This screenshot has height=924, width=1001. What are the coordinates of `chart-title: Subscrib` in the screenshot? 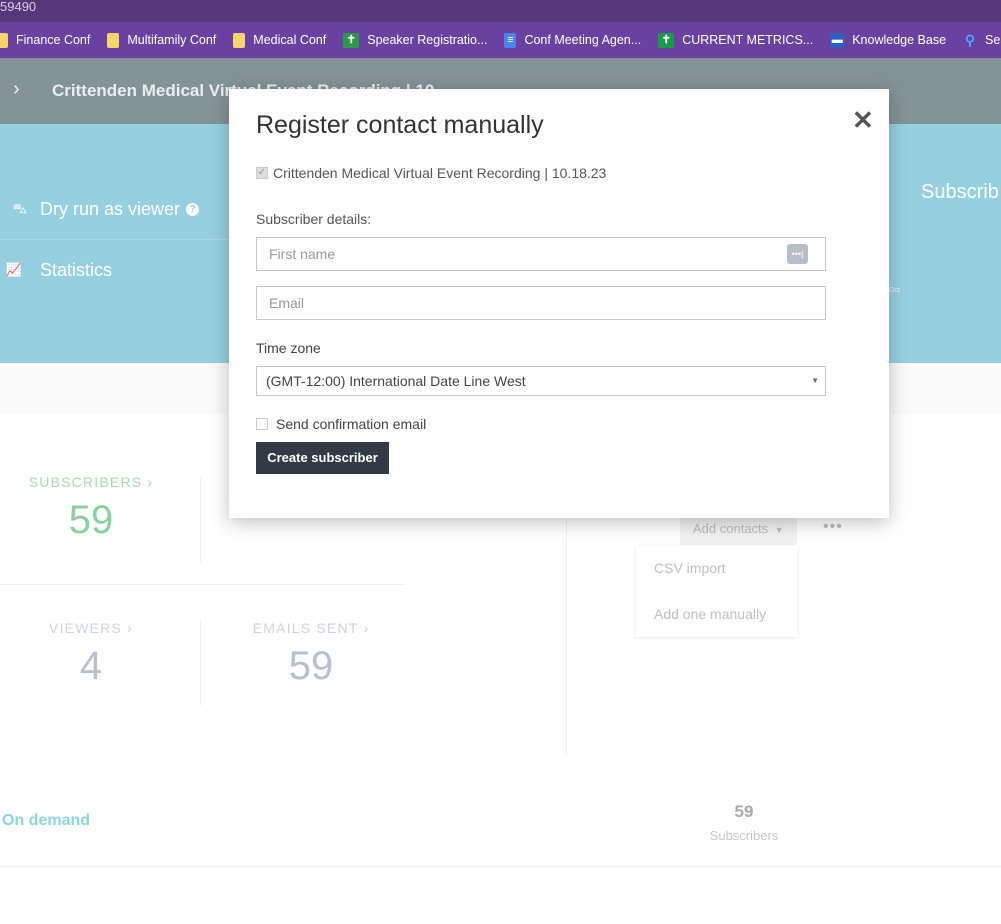 It's located at (960, 192).